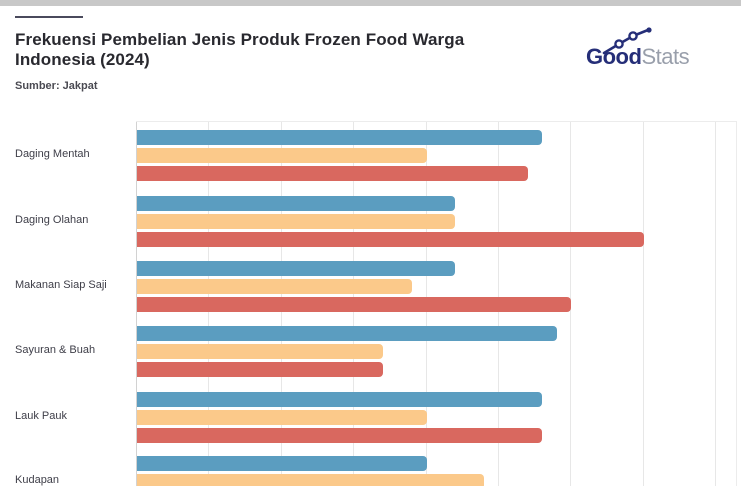  I want to click on category-label: Kudapan, so click(37, 480).